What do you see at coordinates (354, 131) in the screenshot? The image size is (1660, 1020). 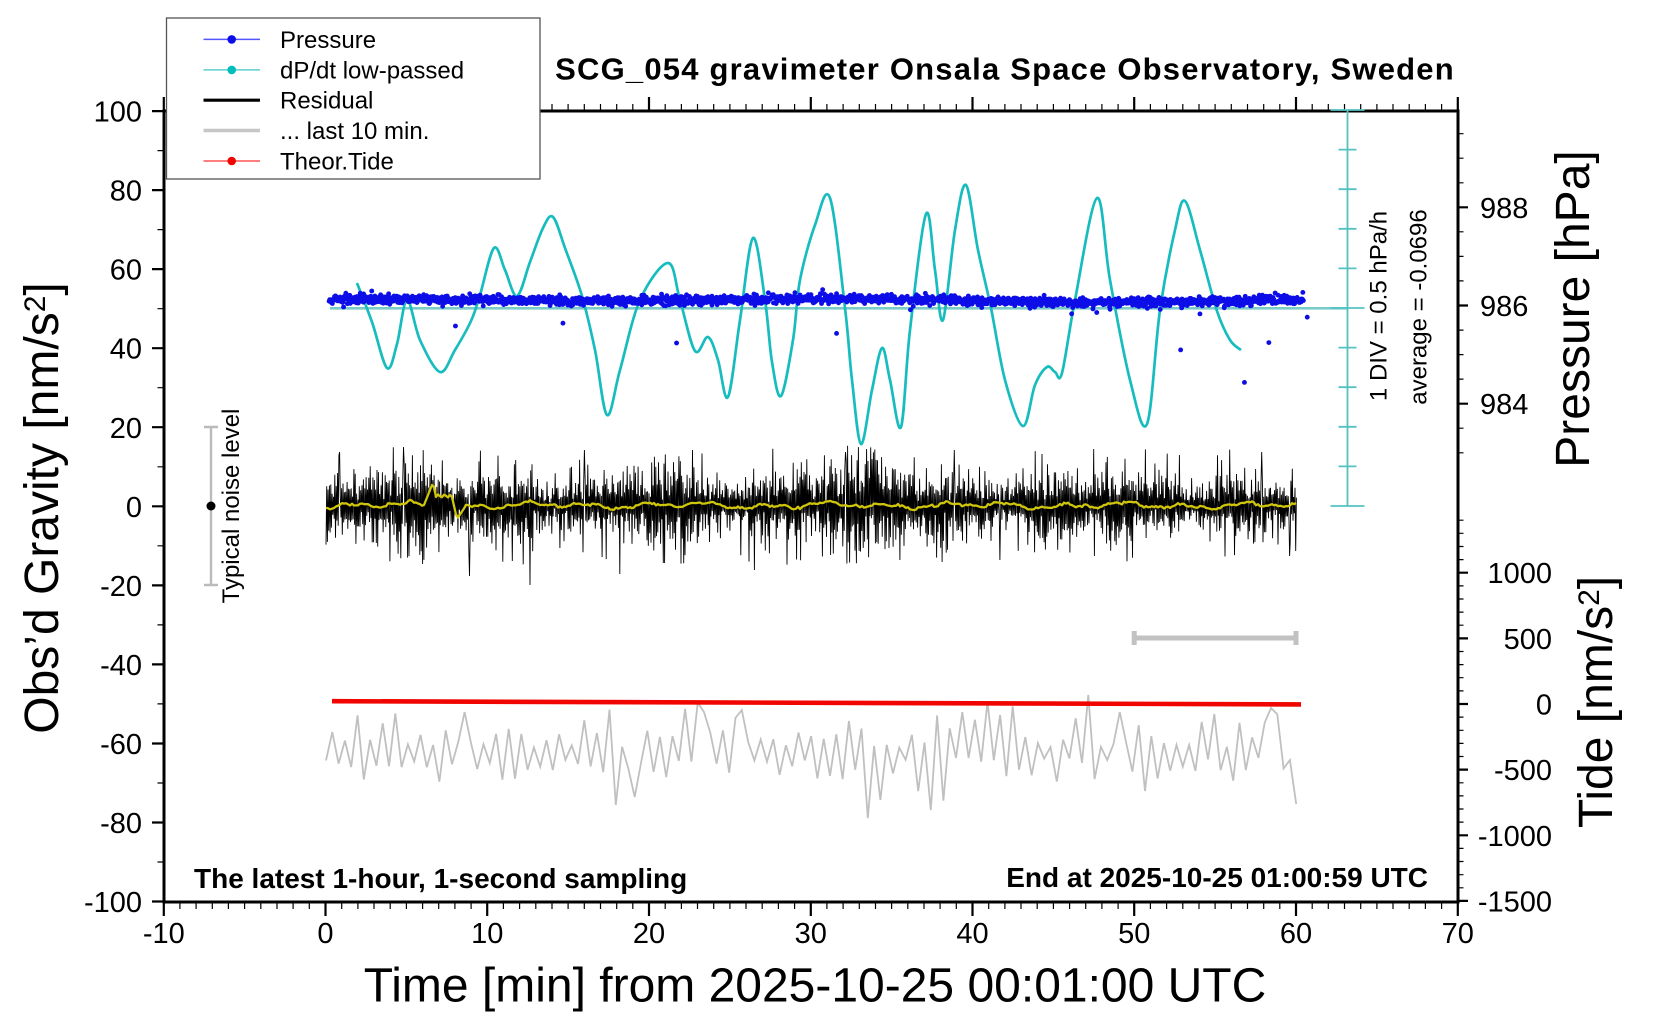 I see `svg-text: ... last 10 min.` at bounding box center [354, 131].